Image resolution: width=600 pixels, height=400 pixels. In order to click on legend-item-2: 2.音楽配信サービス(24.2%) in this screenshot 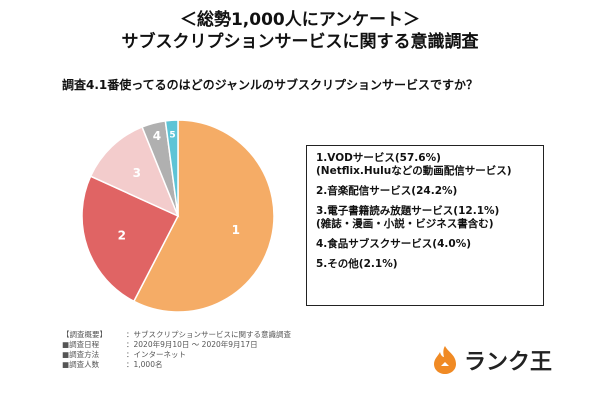, I will do `click(425, 191)`.